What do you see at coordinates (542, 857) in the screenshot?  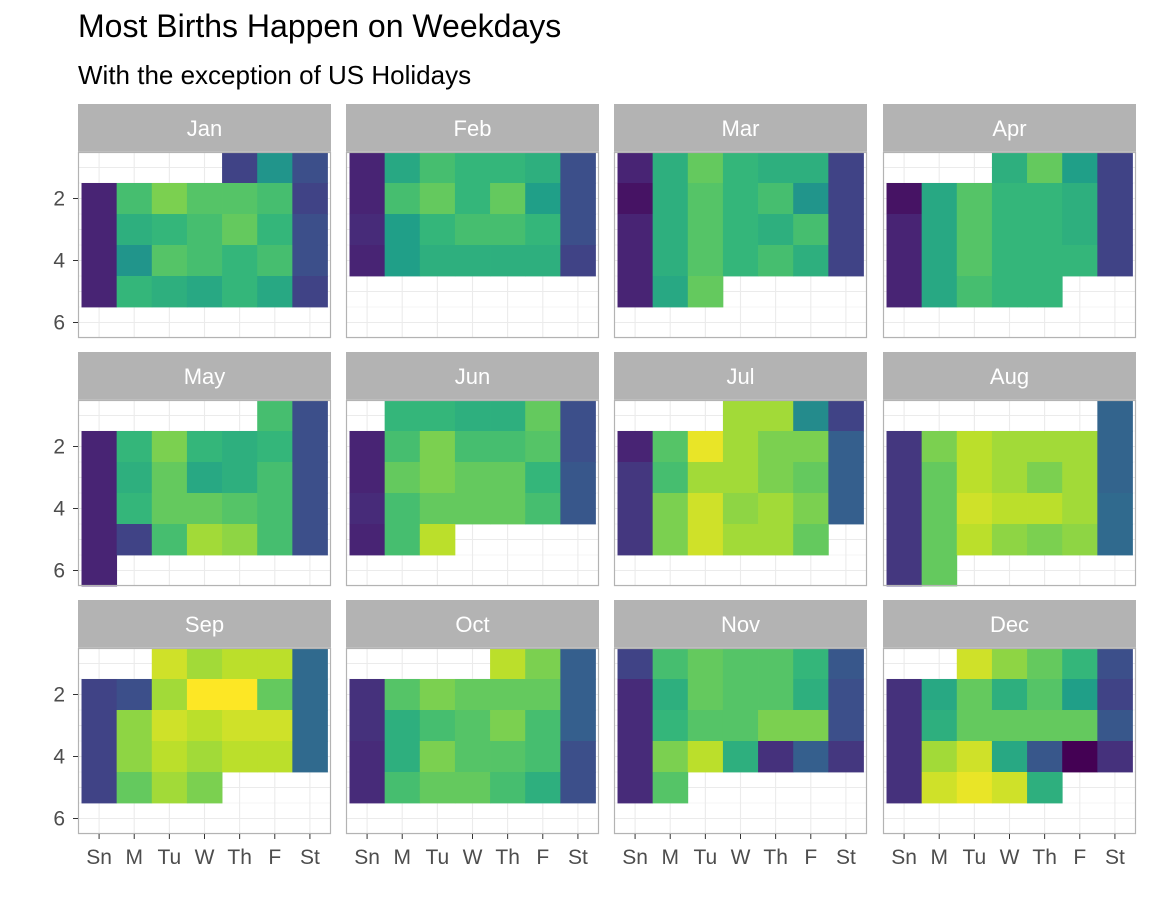 I see `x-tick-label: F` at bounding box center [542, 857].